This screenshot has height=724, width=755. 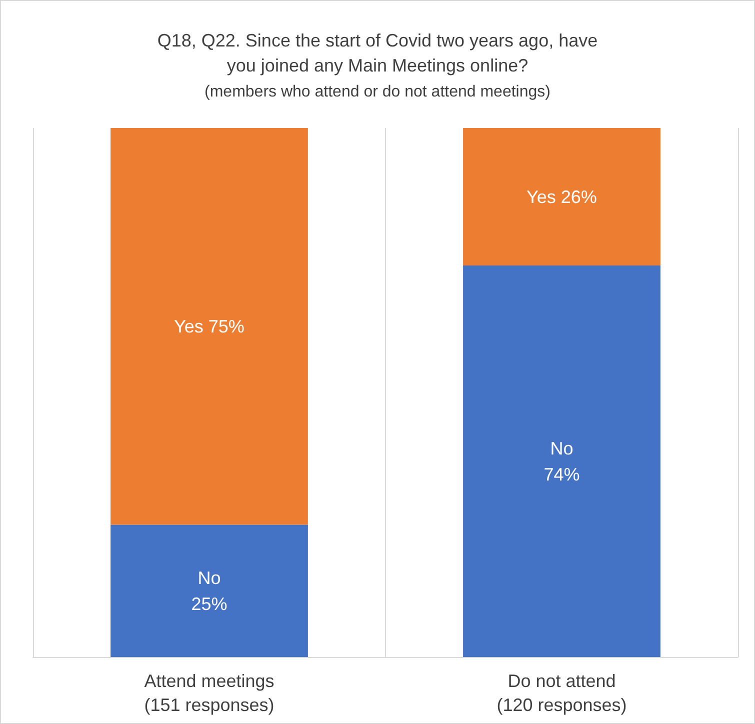 What do you see at coordinates (209, 326) in the screenshot?
I see `text: Yes 75%` at bounding box center [209, 326].